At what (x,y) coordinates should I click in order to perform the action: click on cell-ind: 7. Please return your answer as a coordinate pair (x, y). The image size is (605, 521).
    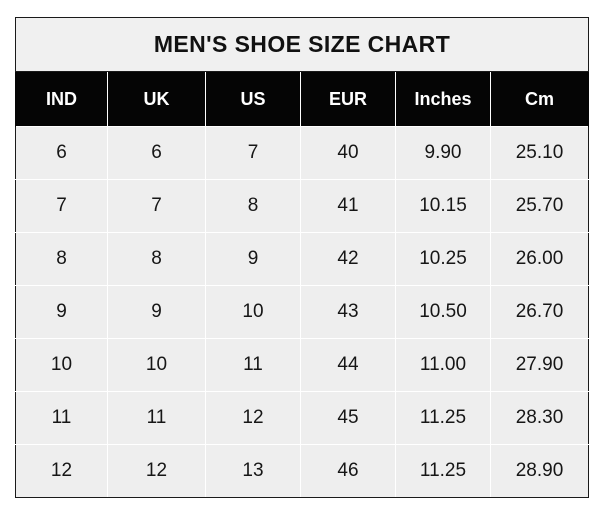
    Looking at the image, I should click on (61, 206).